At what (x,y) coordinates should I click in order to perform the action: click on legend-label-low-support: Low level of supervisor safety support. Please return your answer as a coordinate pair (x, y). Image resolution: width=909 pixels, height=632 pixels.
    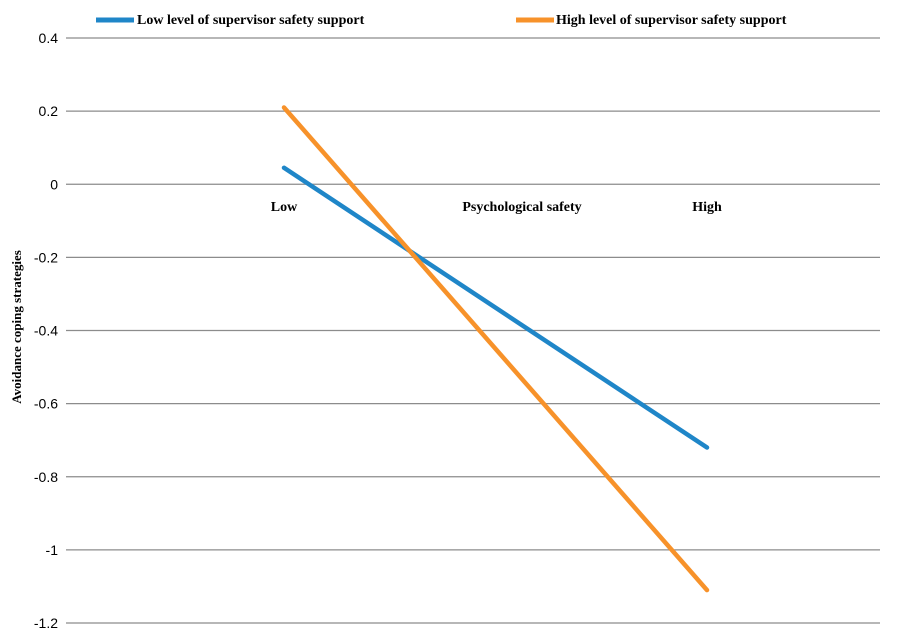
    Looking at the image, I should click on (251, 20).